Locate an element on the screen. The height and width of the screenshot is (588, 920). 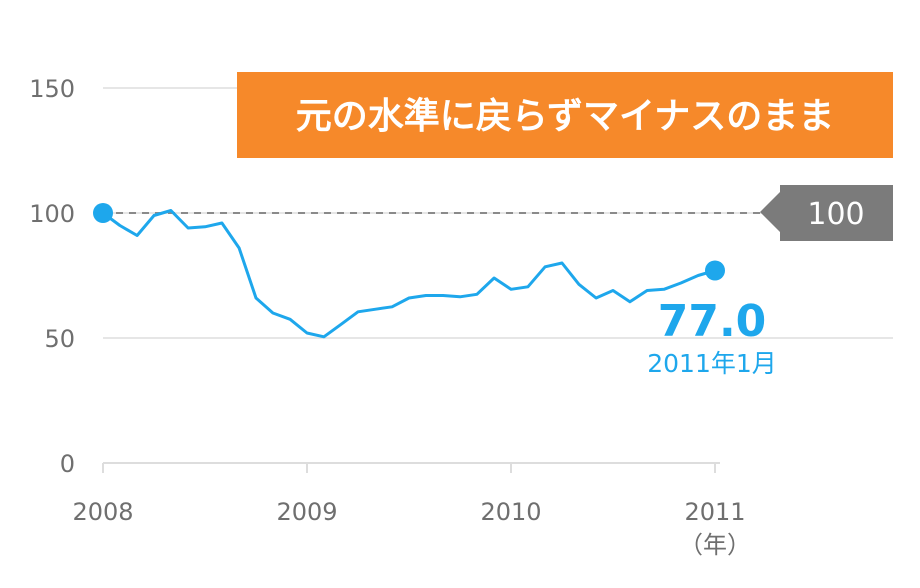
end-point-marker is located at coordinates (715, 270).